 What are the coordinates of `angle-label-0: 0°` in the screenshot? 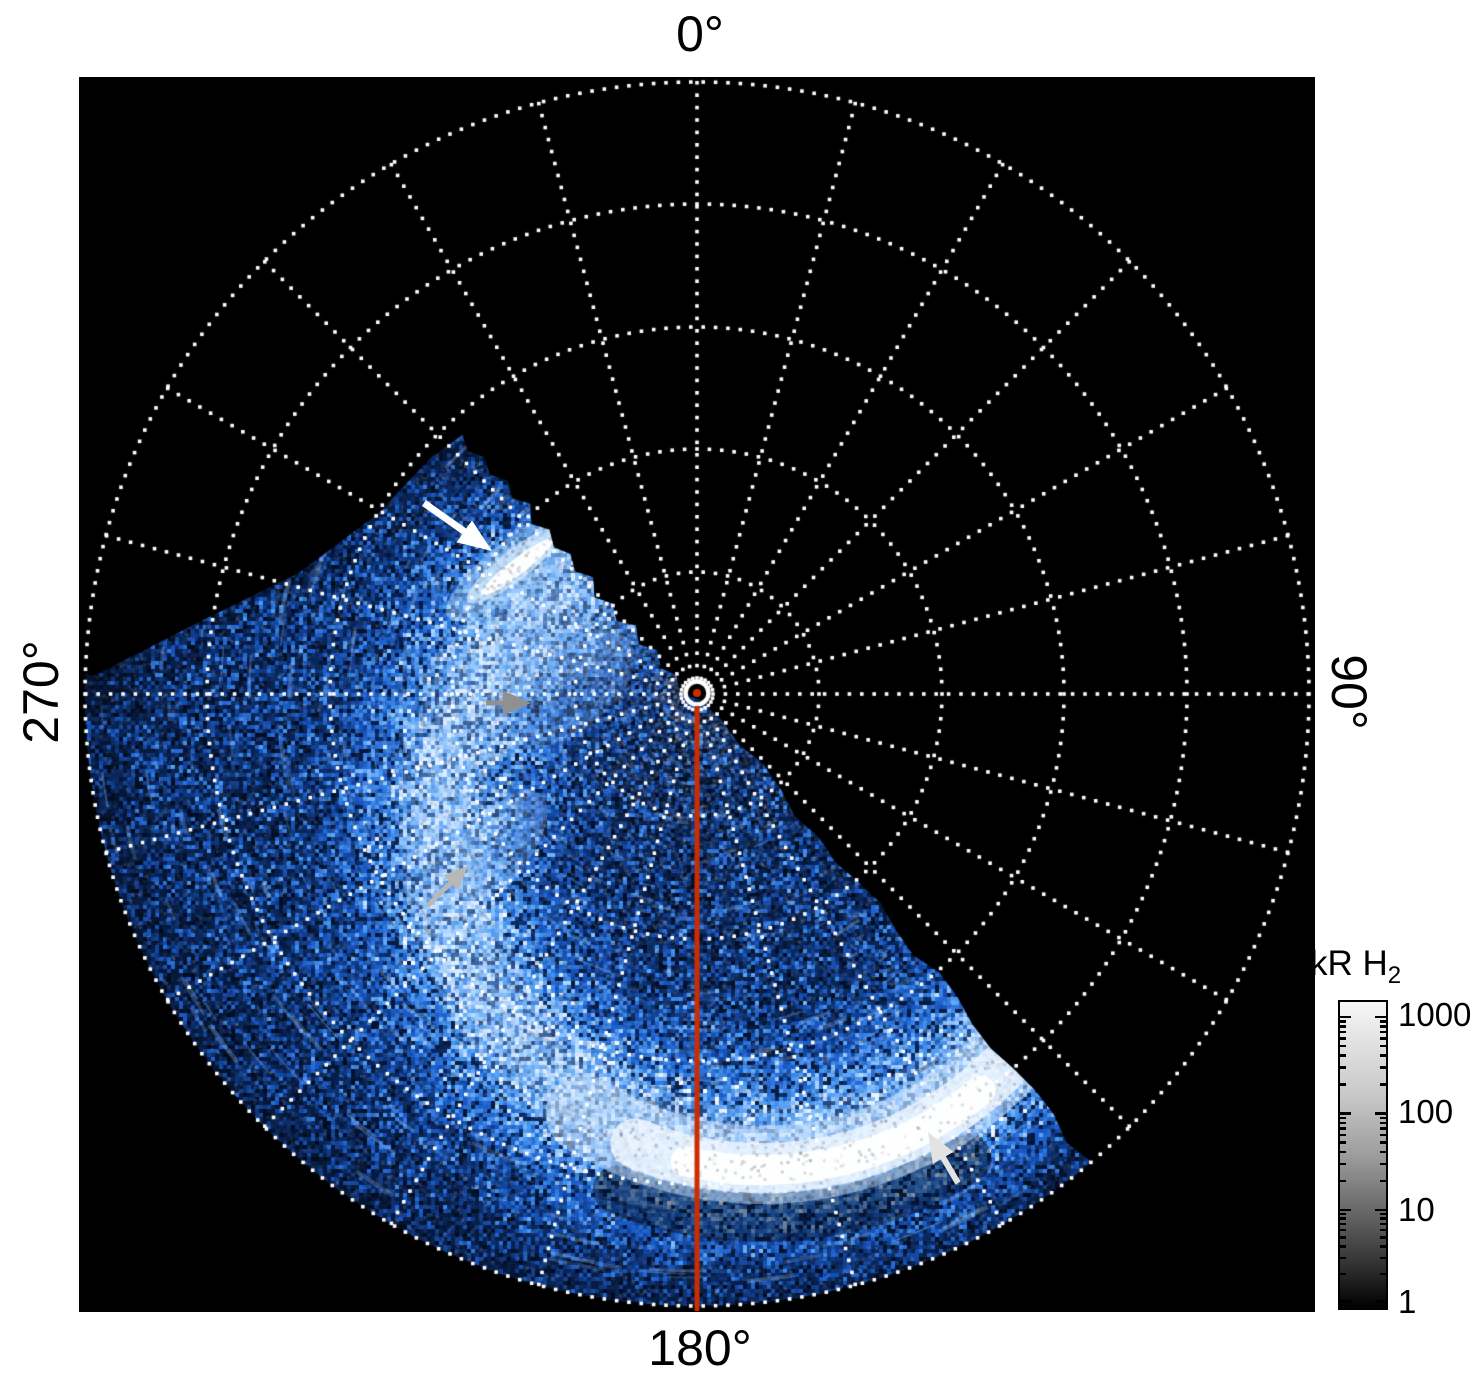 It's located at (700, 34).